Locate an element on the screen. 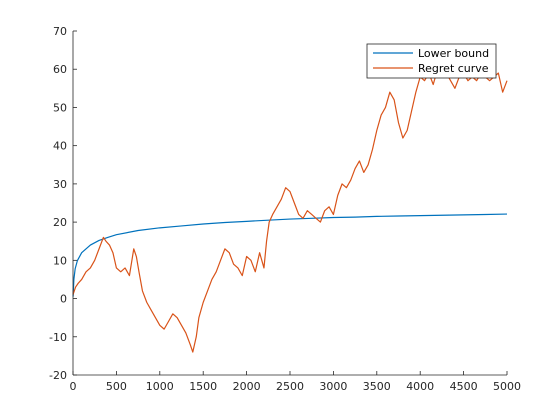 The width and height of the screenshot is (560, 420). x-tick-label: 3500 is located at coordinates (377, 386).